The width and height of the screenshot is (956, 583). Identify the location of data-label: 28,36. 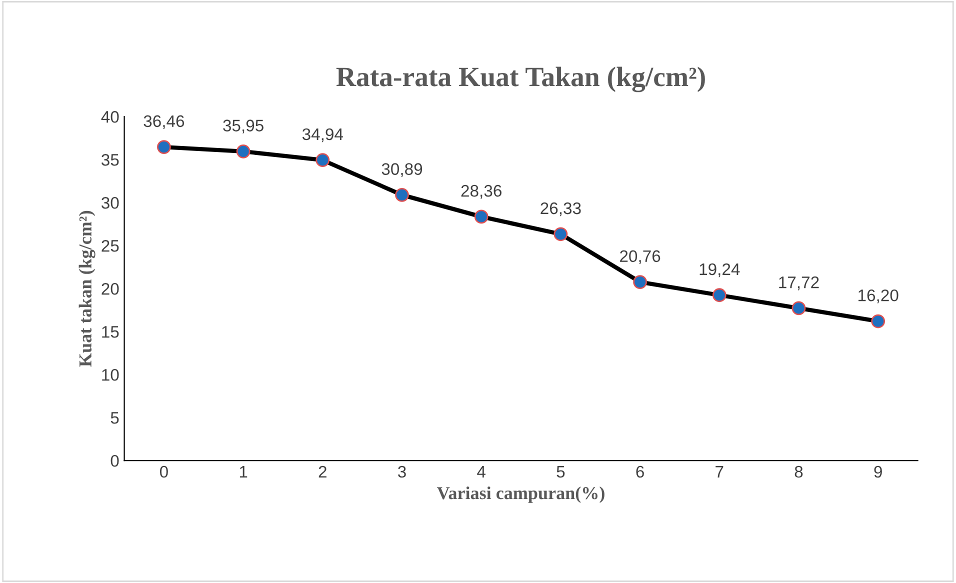
(481, 191).